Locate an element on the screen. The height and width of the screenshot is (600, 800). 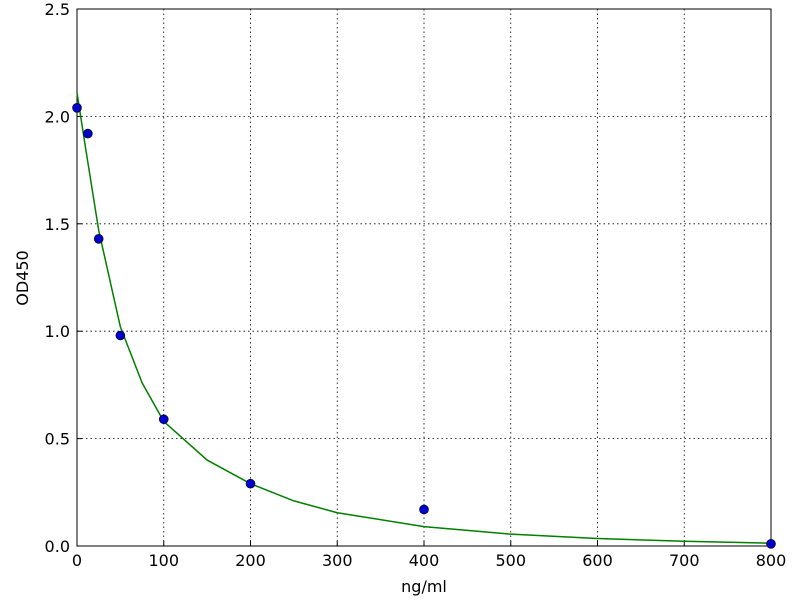
y-tick-label: 0.5 is located at coordinates (57, 439).